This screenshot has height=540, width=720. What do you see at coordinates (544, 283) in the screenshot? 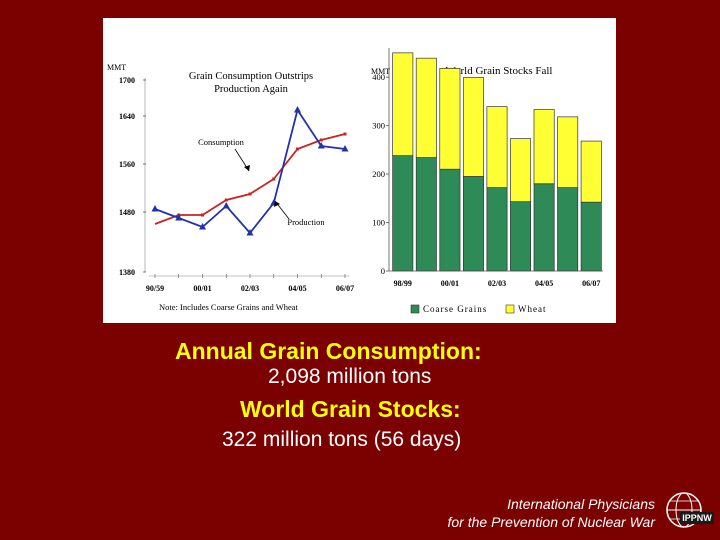
I see `bar-xtick-label: 04/05` at bounding box center [544, 283].